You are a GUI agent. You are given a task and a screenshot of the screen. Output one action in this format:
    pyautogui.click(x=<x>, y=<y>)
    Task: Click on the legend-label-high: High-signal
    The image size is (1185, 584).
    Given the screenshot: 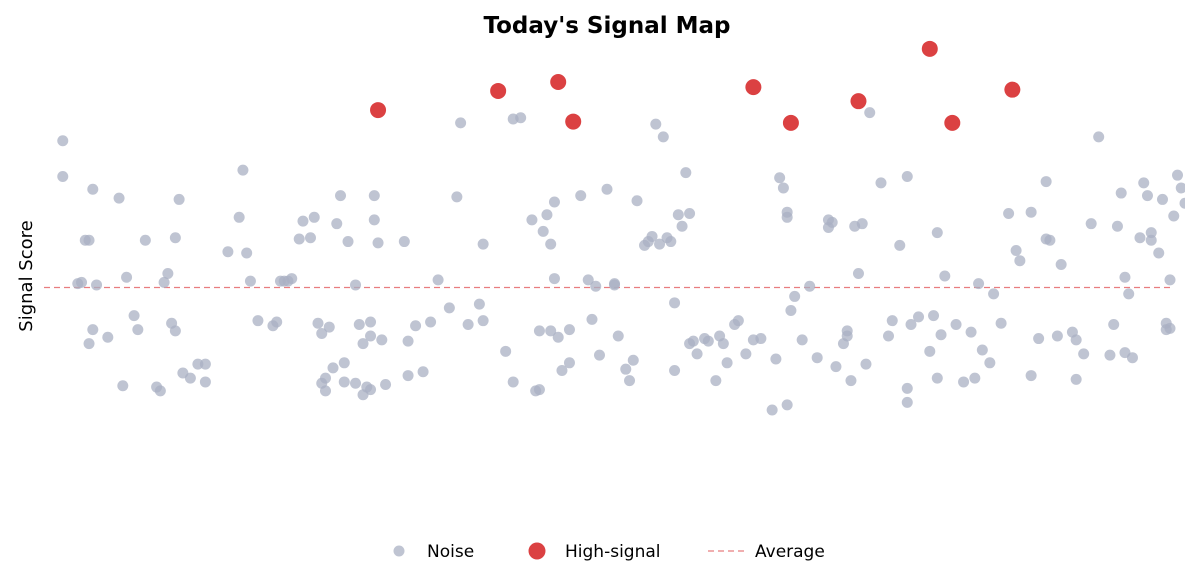 What is the action you would take?
    pyautogui.click(x=613, y=552)
    